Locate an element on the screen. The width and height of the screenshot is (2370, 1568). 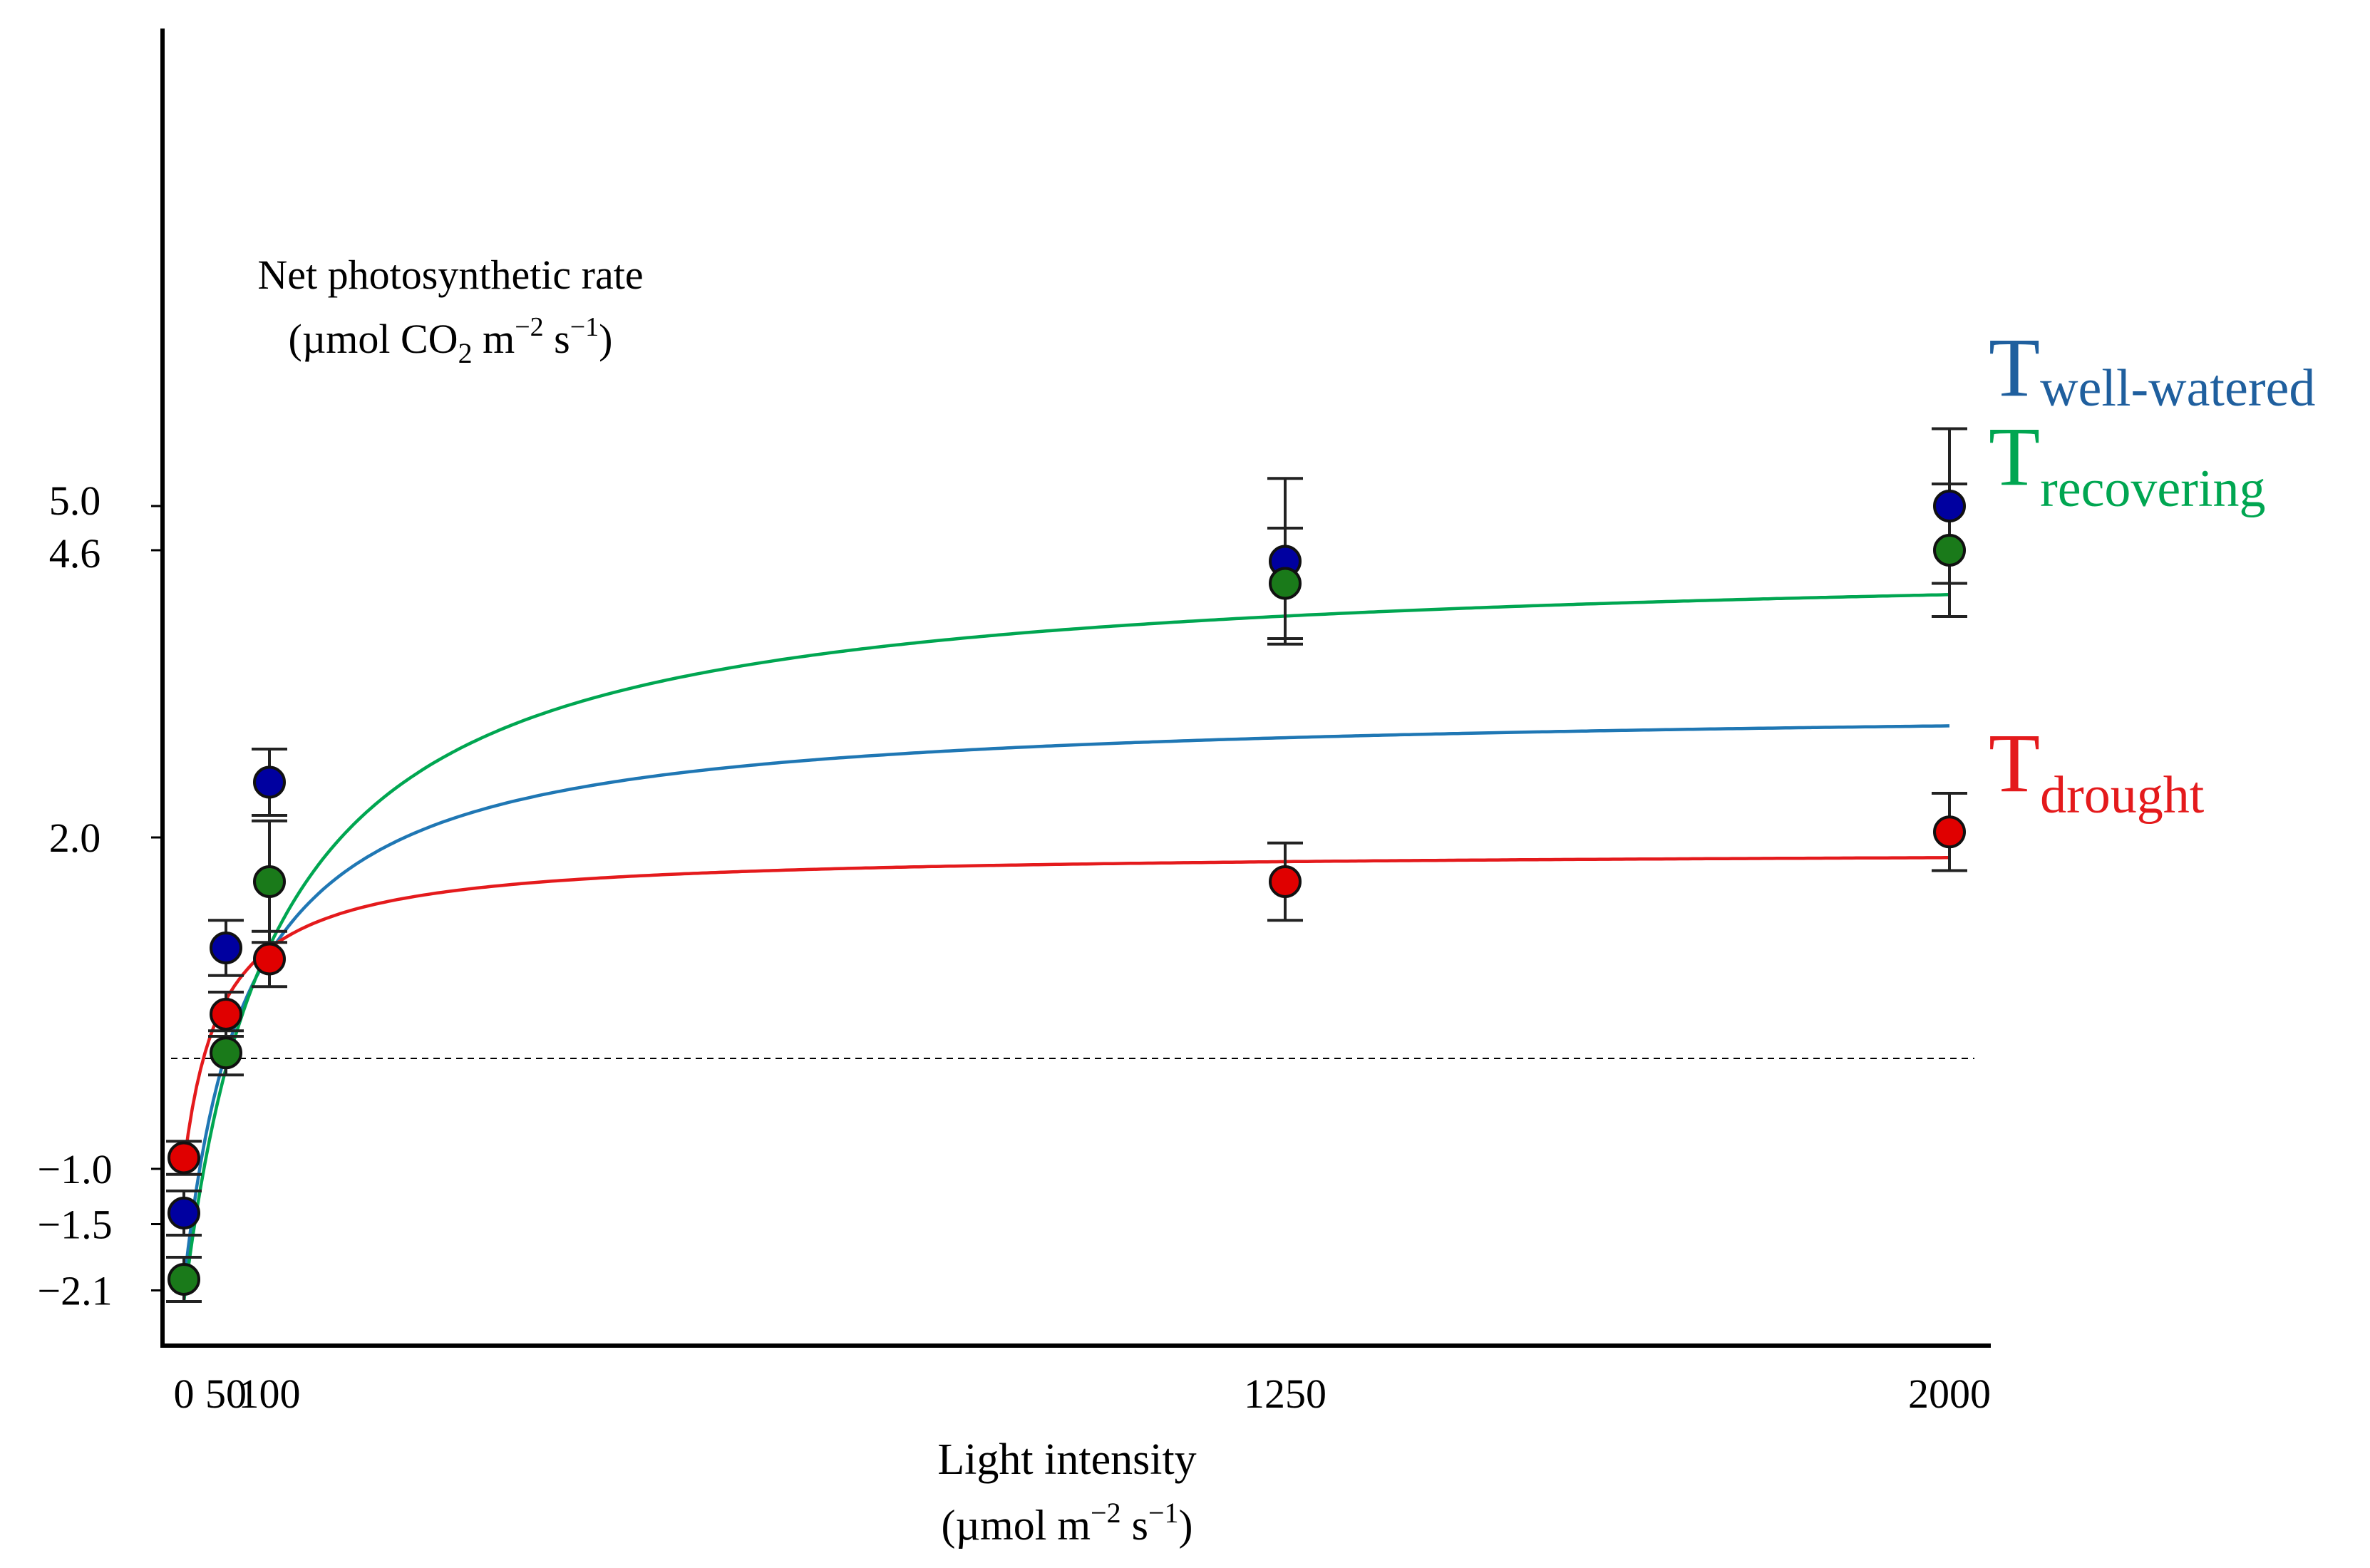
x-tick-label: 2000 is located at coordinates (1950, 1394).